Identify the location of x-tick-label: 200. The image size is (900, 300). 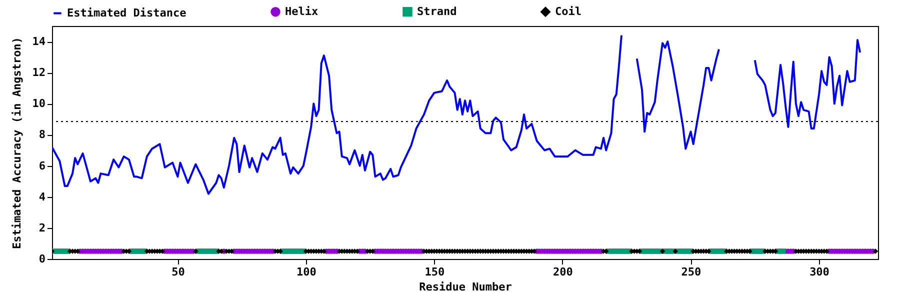
(563, 272).